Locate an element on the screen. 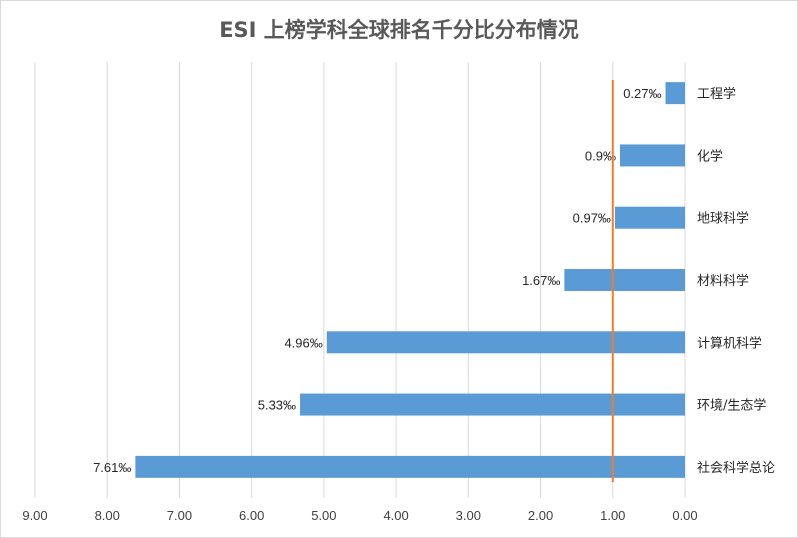 This screenshot has width=798, height=538. category-label: 环境/生态学 is located at coordinates (731, 406).